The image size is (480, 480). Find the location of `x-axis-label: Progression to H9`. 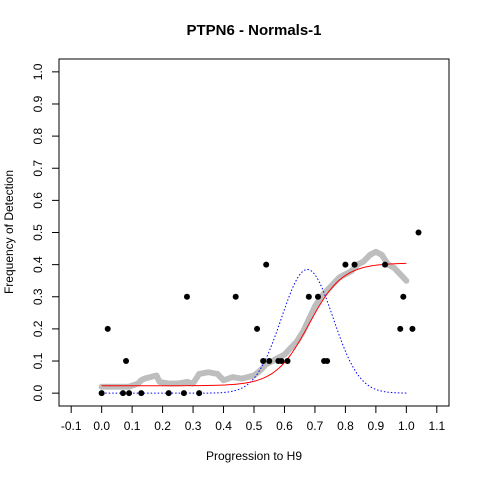

x-axis-label: Progression to H9 is located at coordinates (254, 456).